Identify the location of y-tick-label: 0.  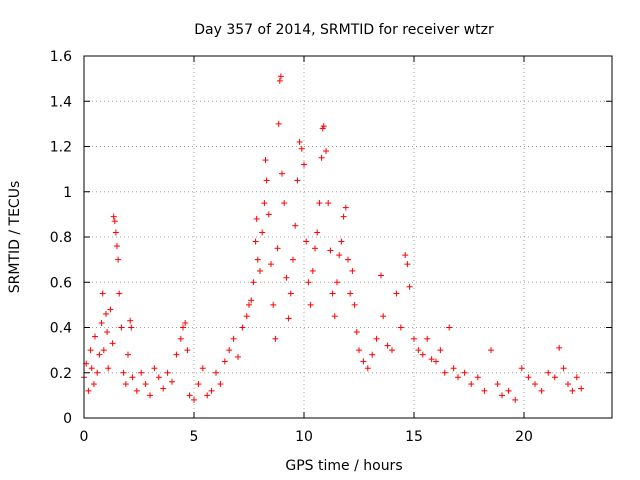
(67, 419).